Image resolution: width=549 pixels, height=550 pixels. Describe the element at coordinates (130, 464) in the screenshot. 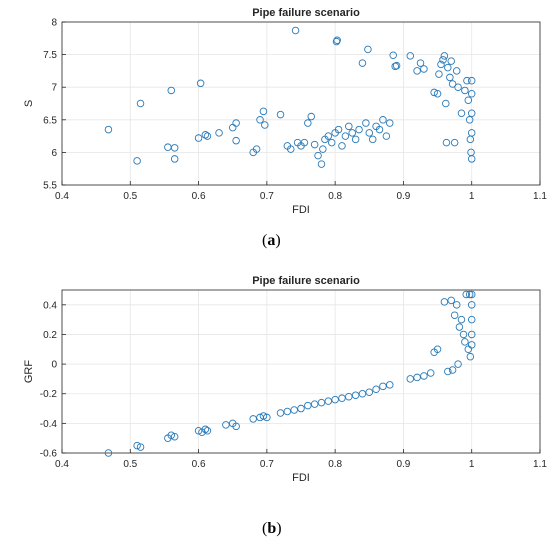

I see `x-tick-label: 0.5` at that location.